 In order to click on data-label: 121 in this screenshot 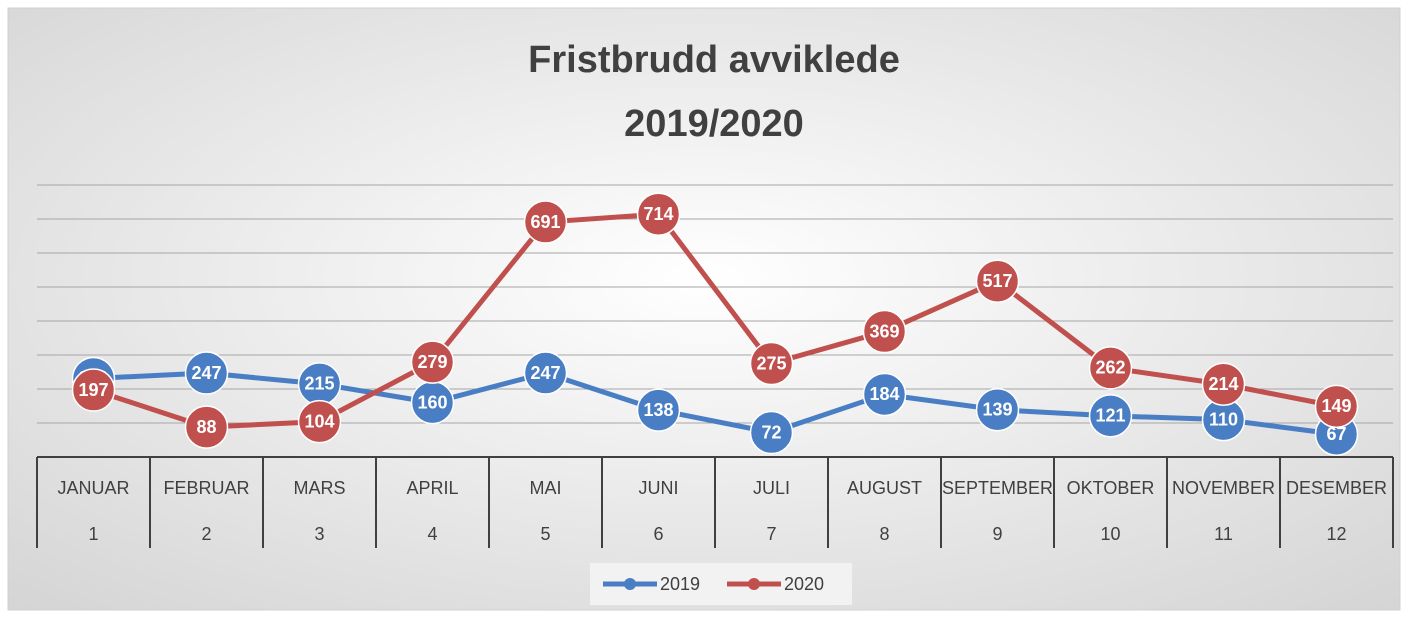, I will do `click(1110, 416)`.